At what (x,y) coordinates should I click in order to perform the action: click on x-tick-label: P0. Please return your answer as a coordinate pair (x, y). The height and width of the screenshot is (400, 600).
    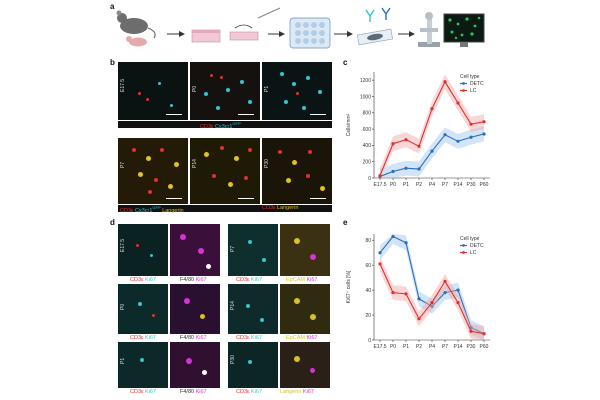
    Looking at the image, I should click on (393, 185).